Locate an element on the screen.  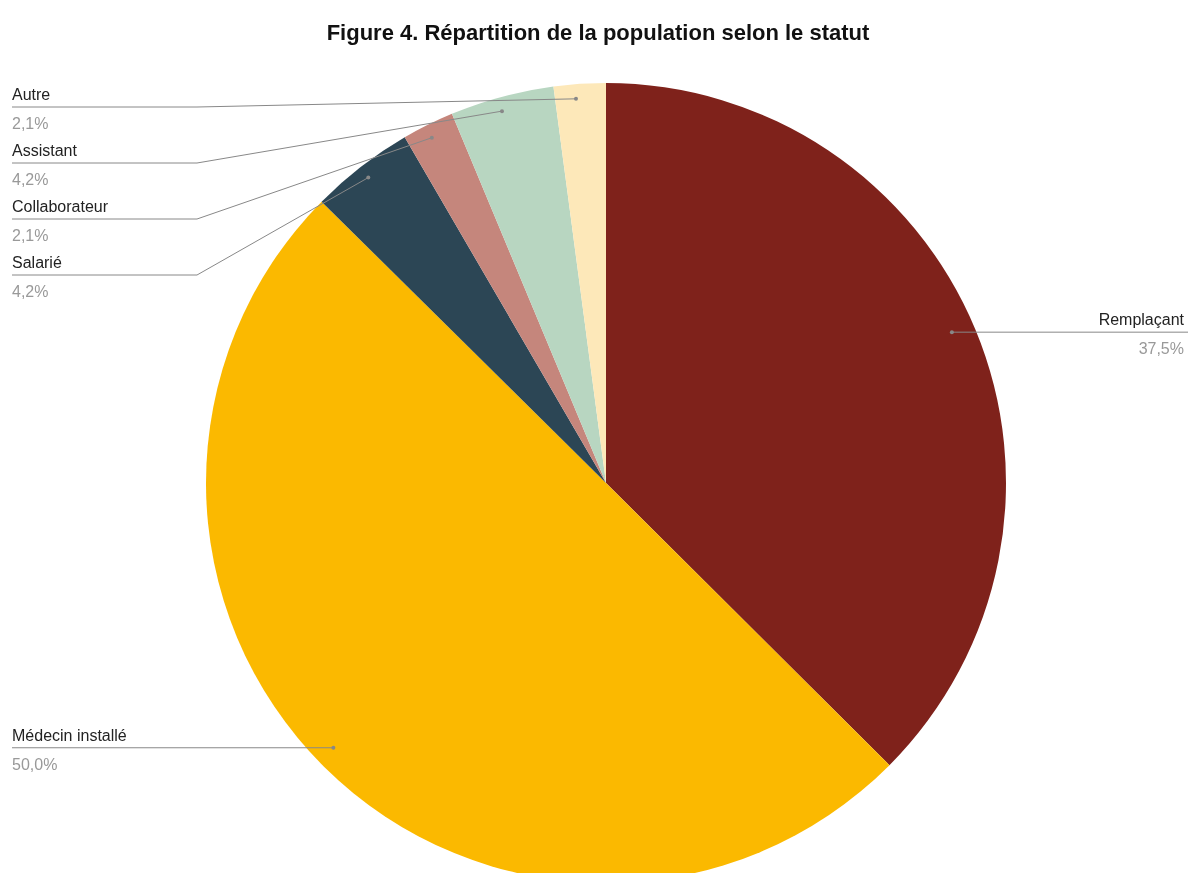
slice-label: Autre is located at coordinates (31, 94).